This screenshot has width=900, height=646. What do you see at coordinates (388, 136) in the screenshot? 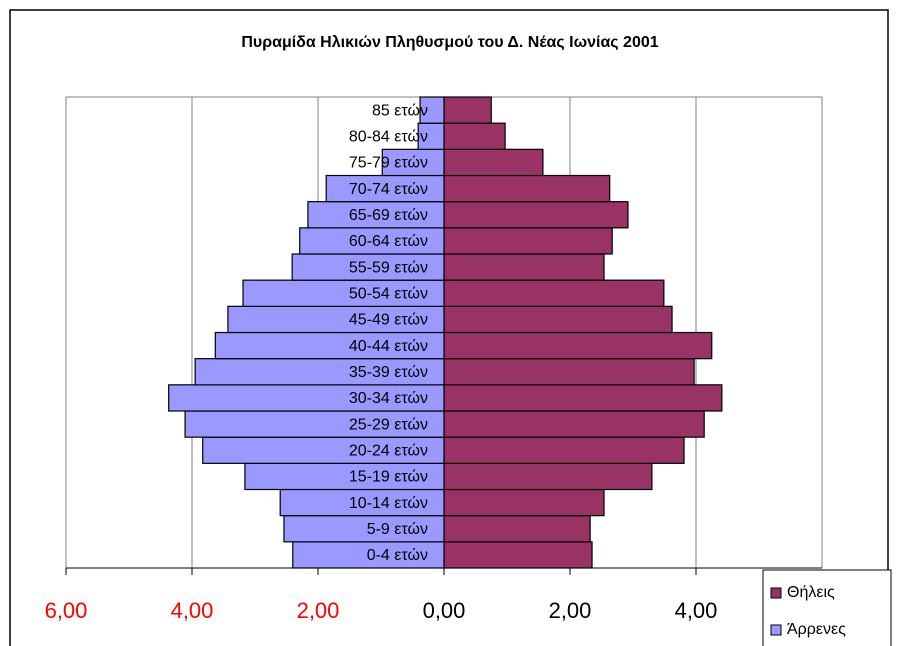
I see `y-tick-label: 80-84 ετών` at bounding box center [388, 136].